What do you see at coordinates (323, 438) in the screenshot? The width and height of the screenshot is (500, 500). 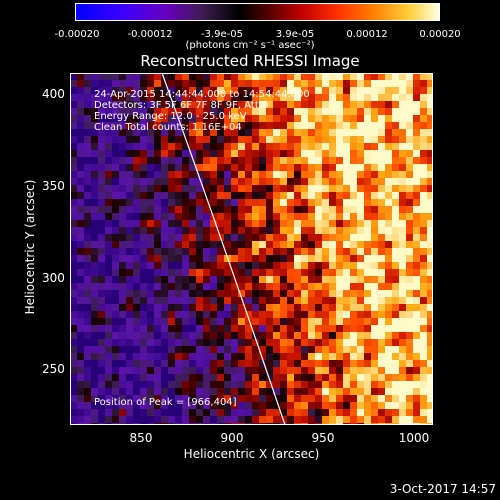 I see `x-tick-label: 950` at bounding box center [323, 438].